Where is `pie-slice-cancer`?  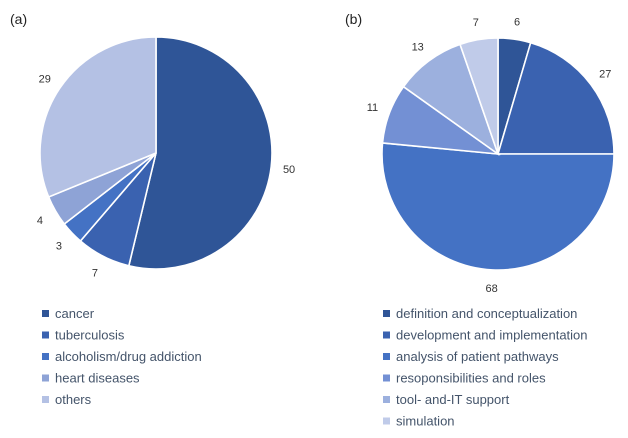 pie-slice-cancer is located at coordinates (200, 153).